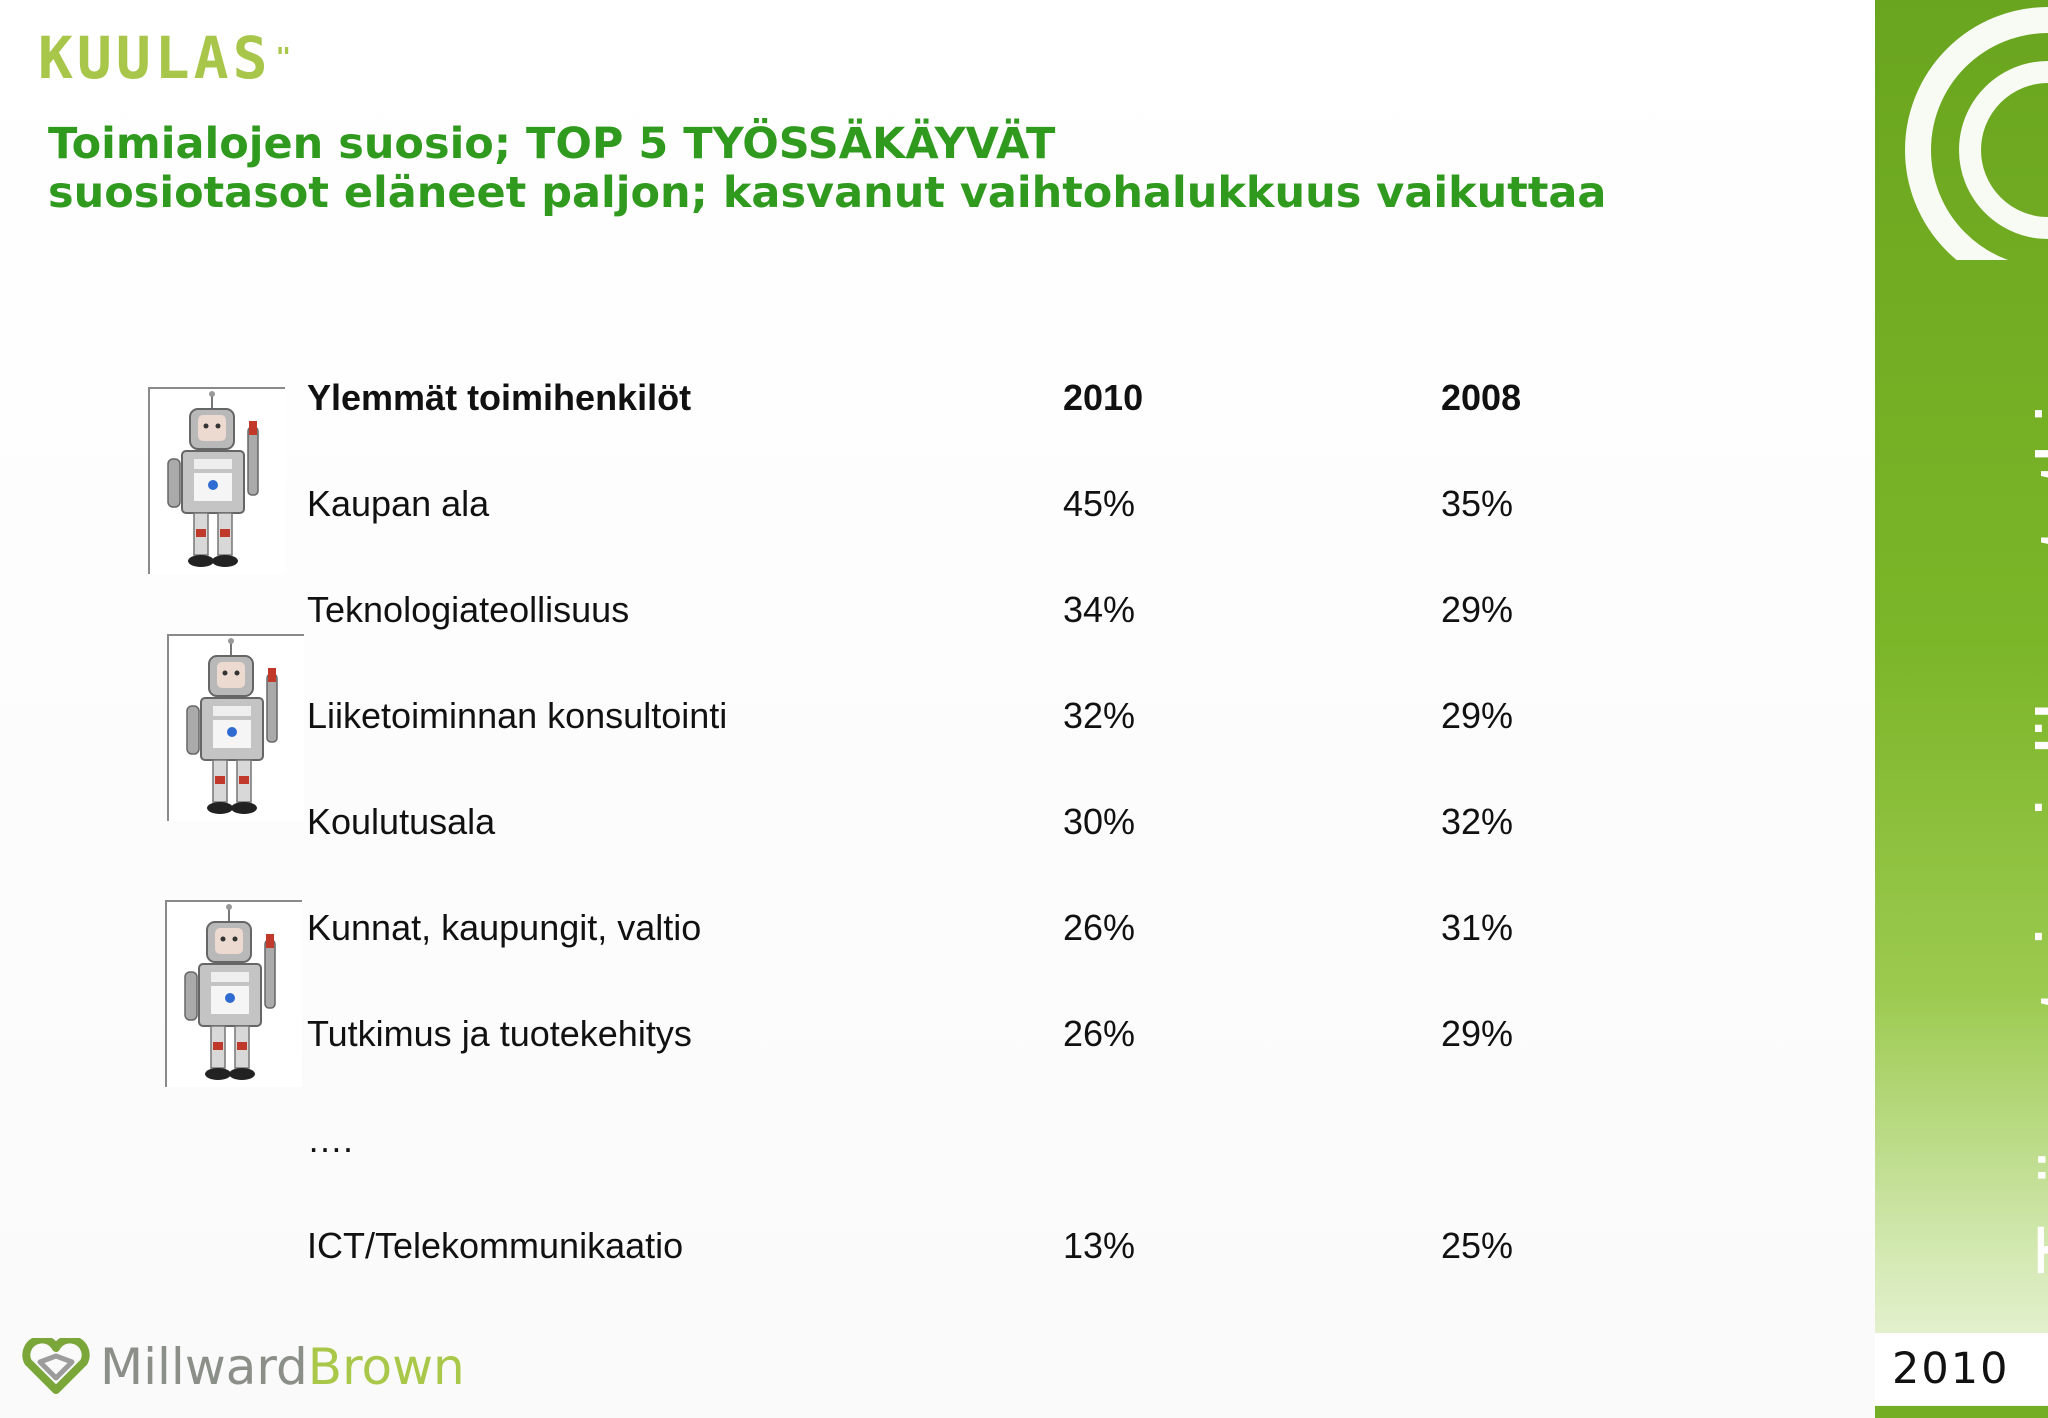 This screenshot has width=2048, height=1418. I want to click on sidebar-bottom-strip, so click(1961, 1412).